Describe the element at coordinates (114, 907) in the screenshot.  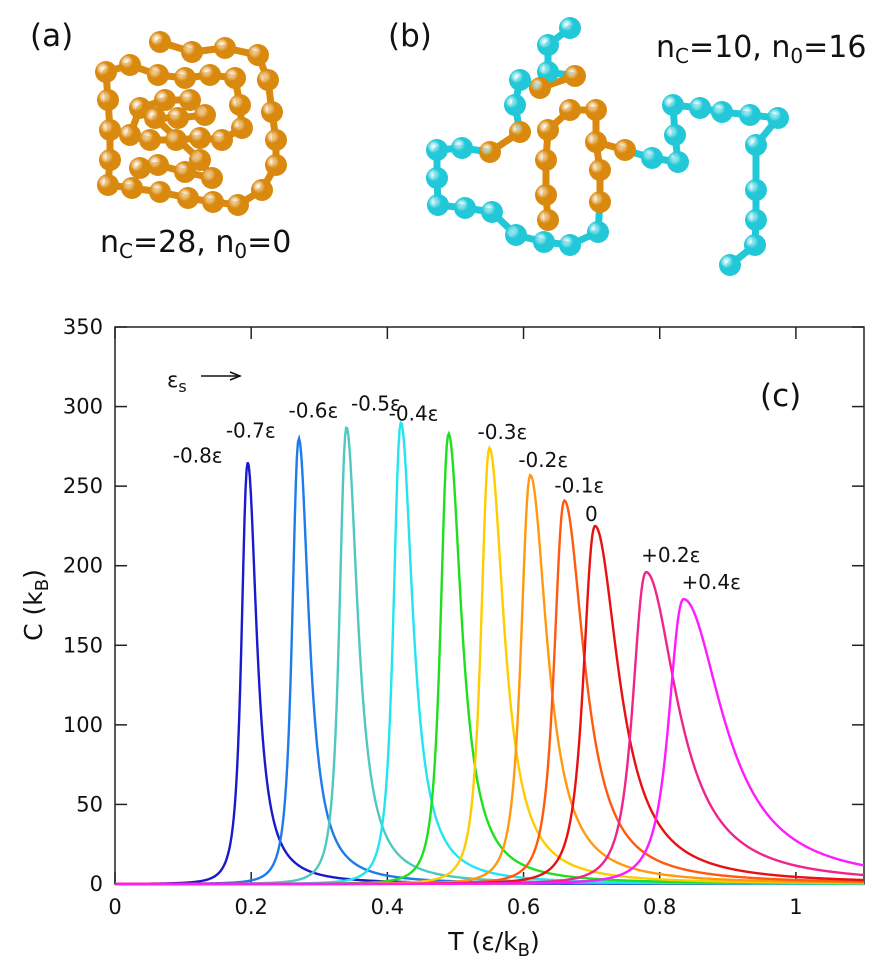
I see `x-tick-label: 0` at that location.